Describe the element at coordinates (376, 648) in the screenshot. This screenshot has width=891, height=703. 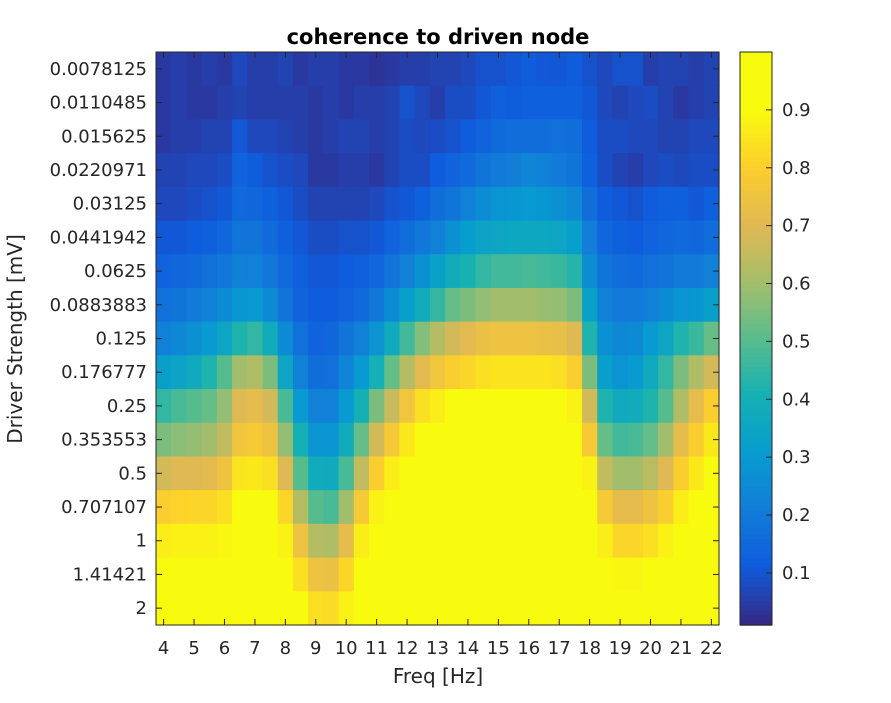
I see `x-tick-label: 11` at that location.